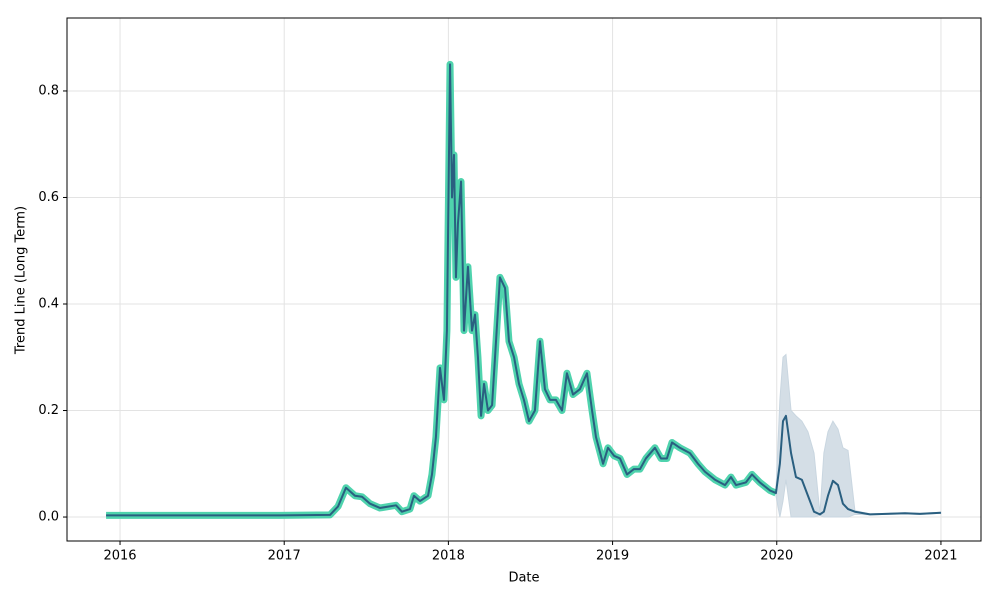  I want to click on uncertainty-band, so click(858, 435).